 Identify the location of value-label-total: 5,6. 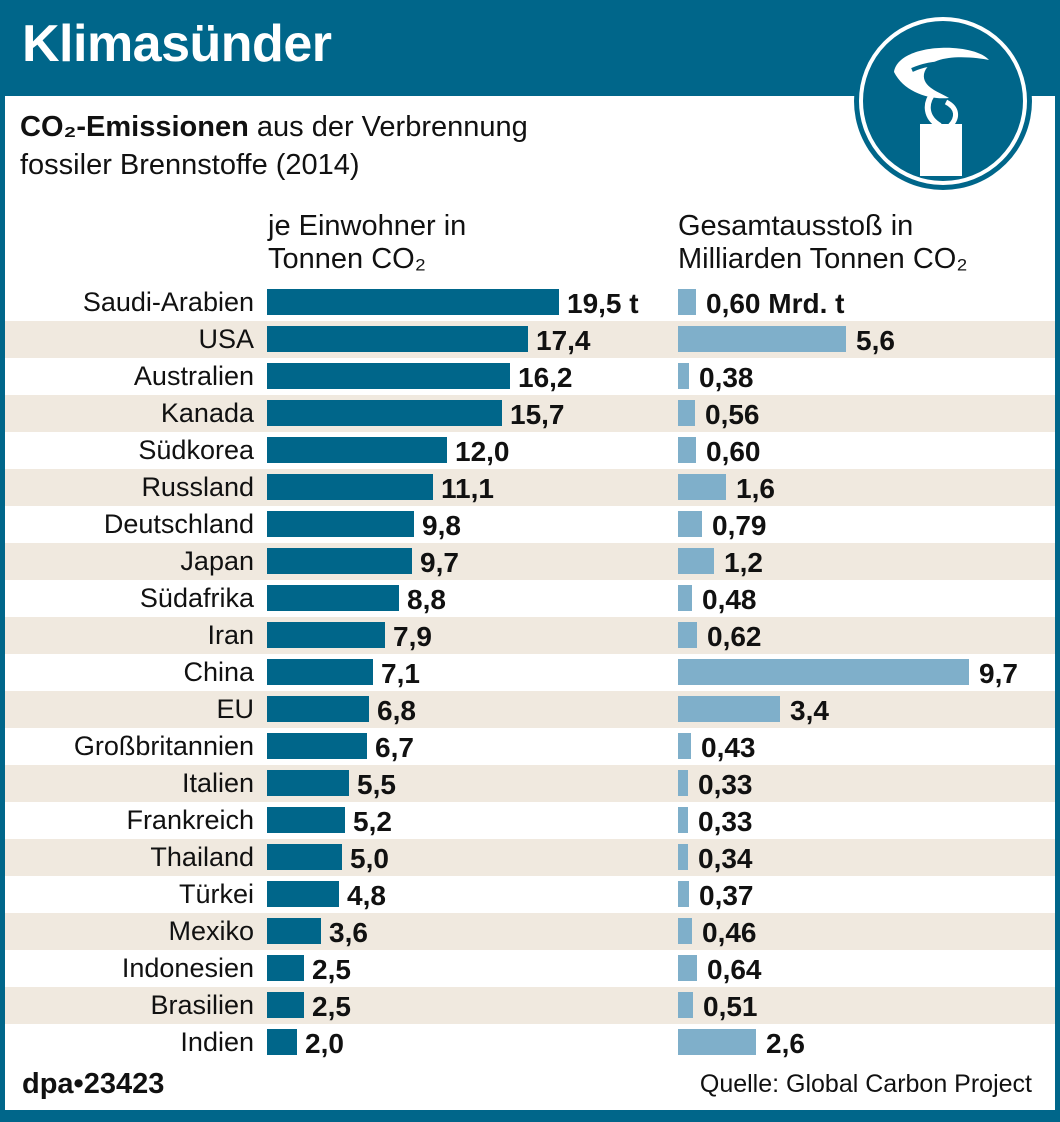
(875, 340).